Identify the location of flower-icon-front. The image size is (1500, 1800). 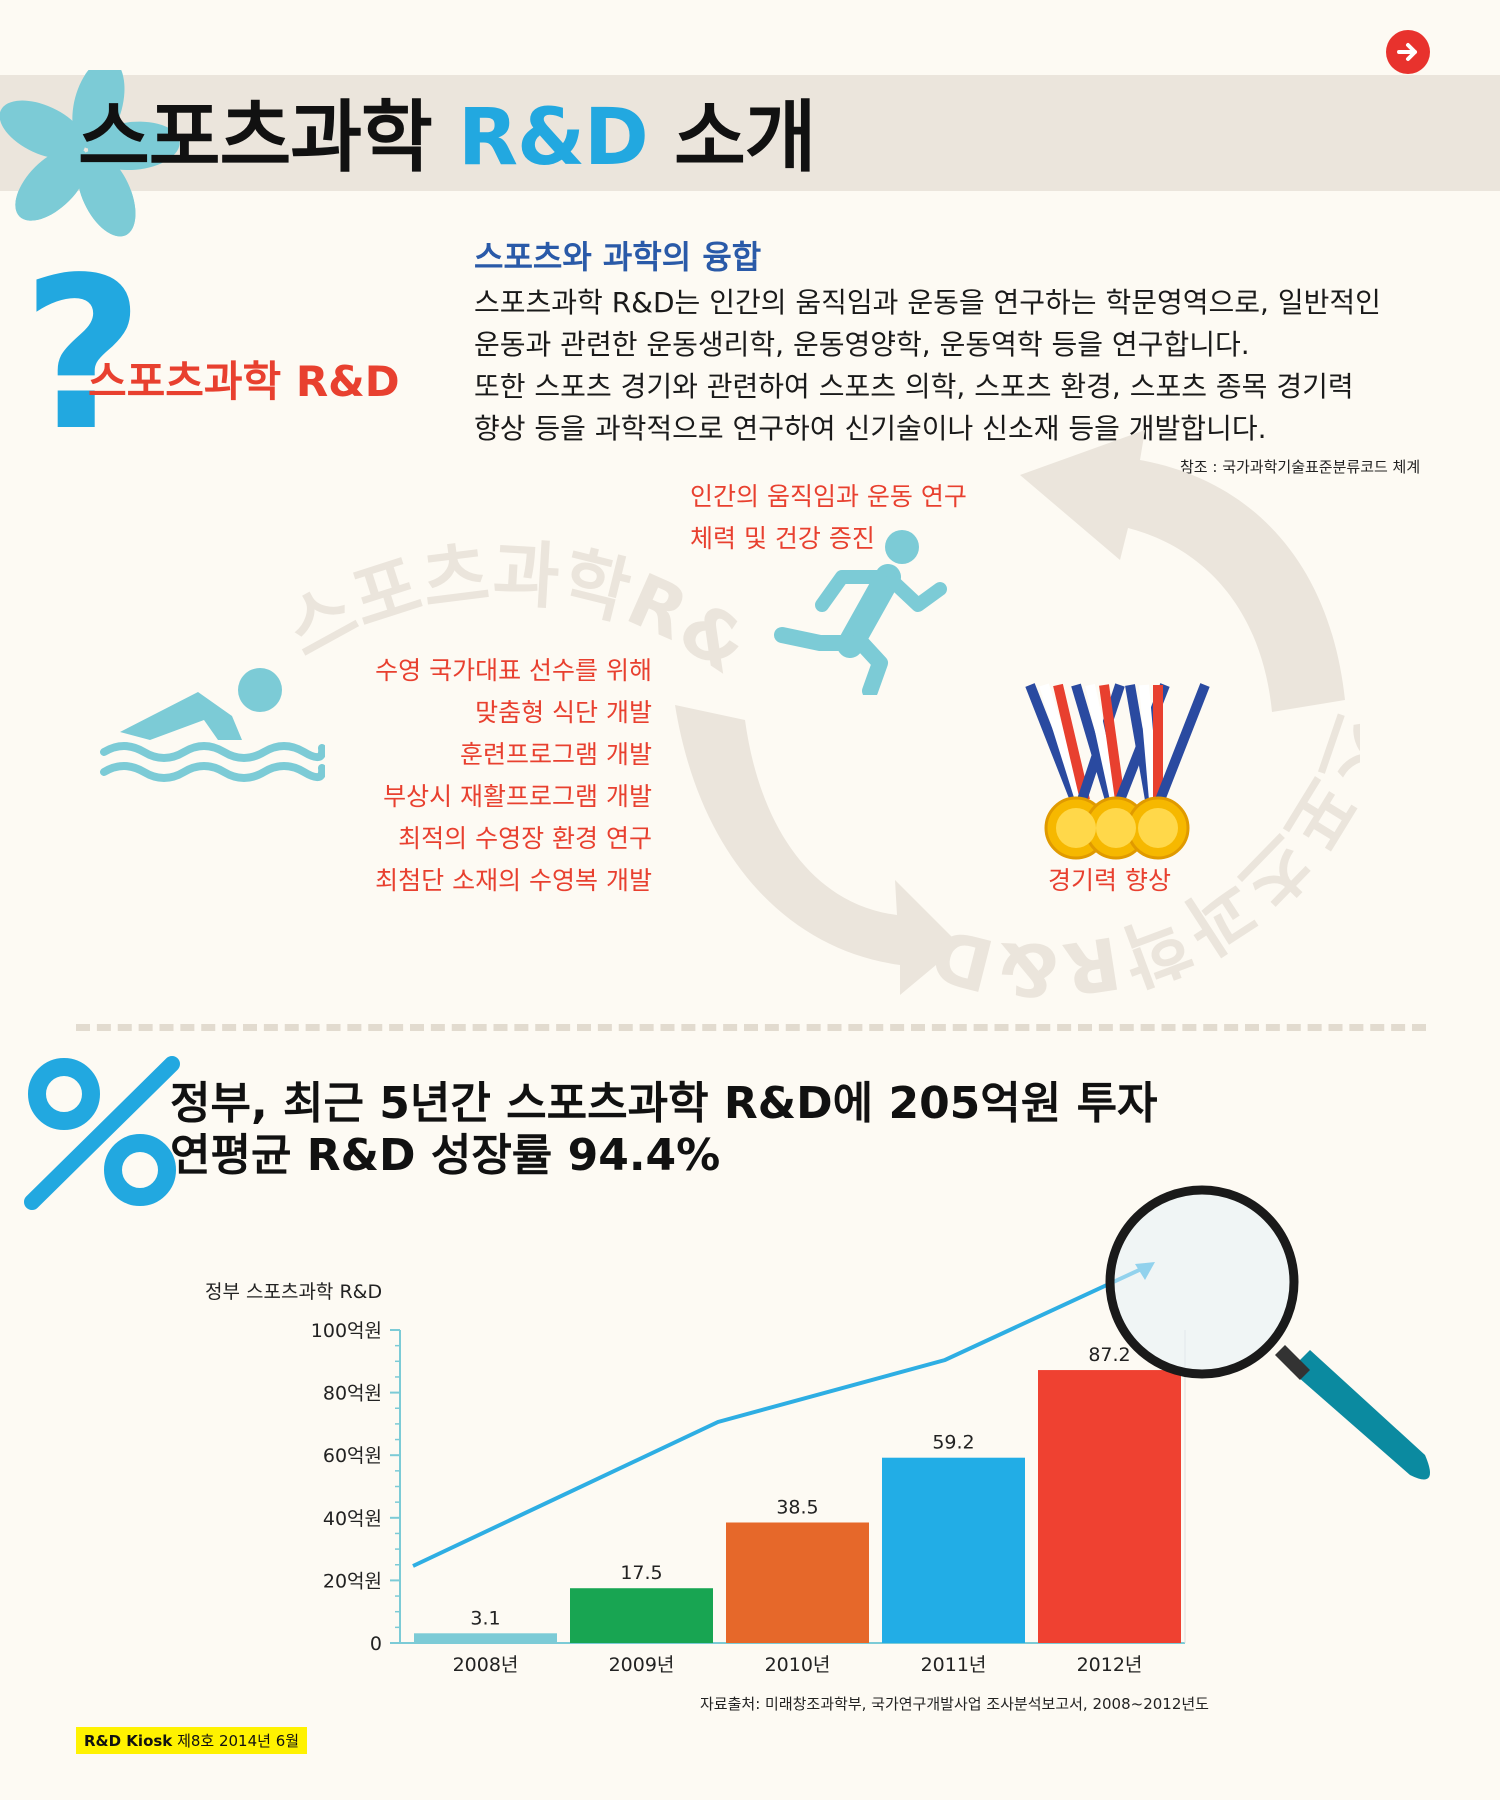
(90, 153).